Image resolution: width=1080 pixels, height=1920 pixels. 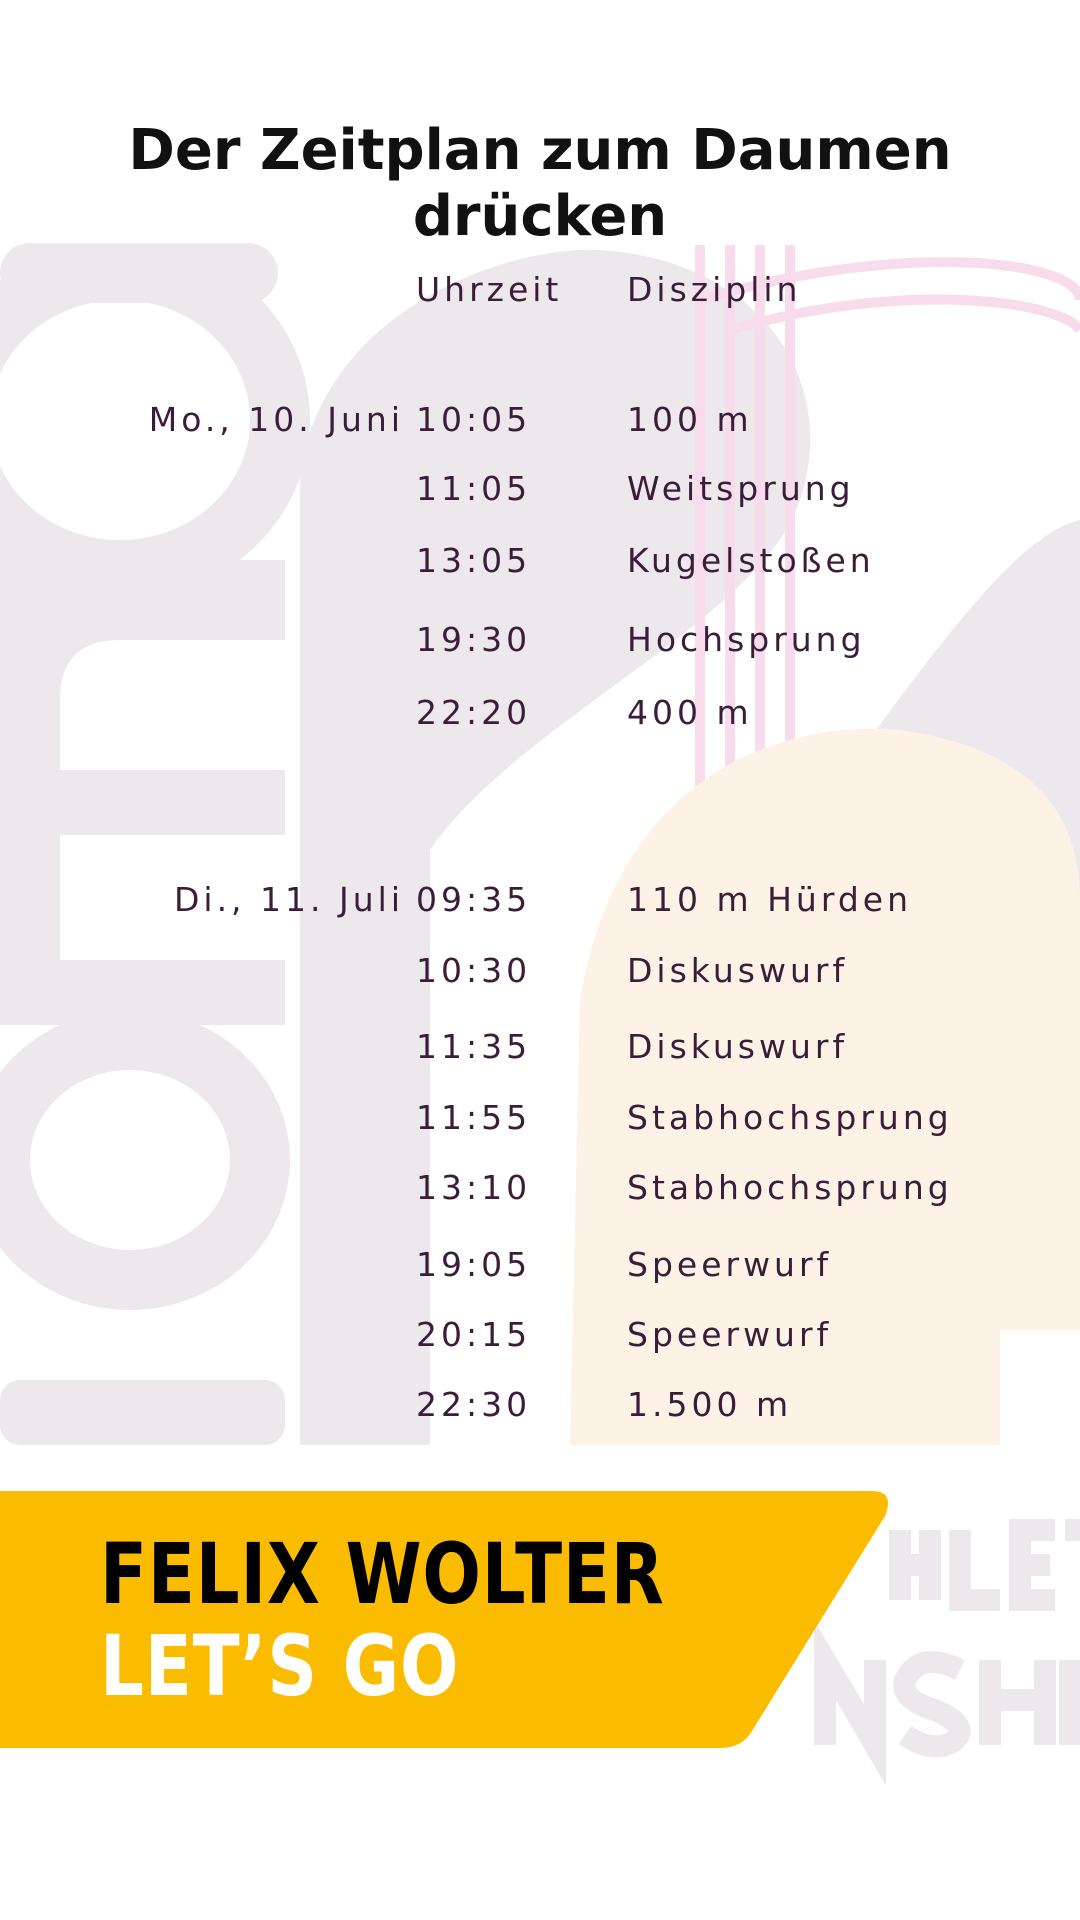 What do you see at coordinates (474, 1404) in the screenshot?
I see `row-time: 22:30` at bounding box center [474, 1404].